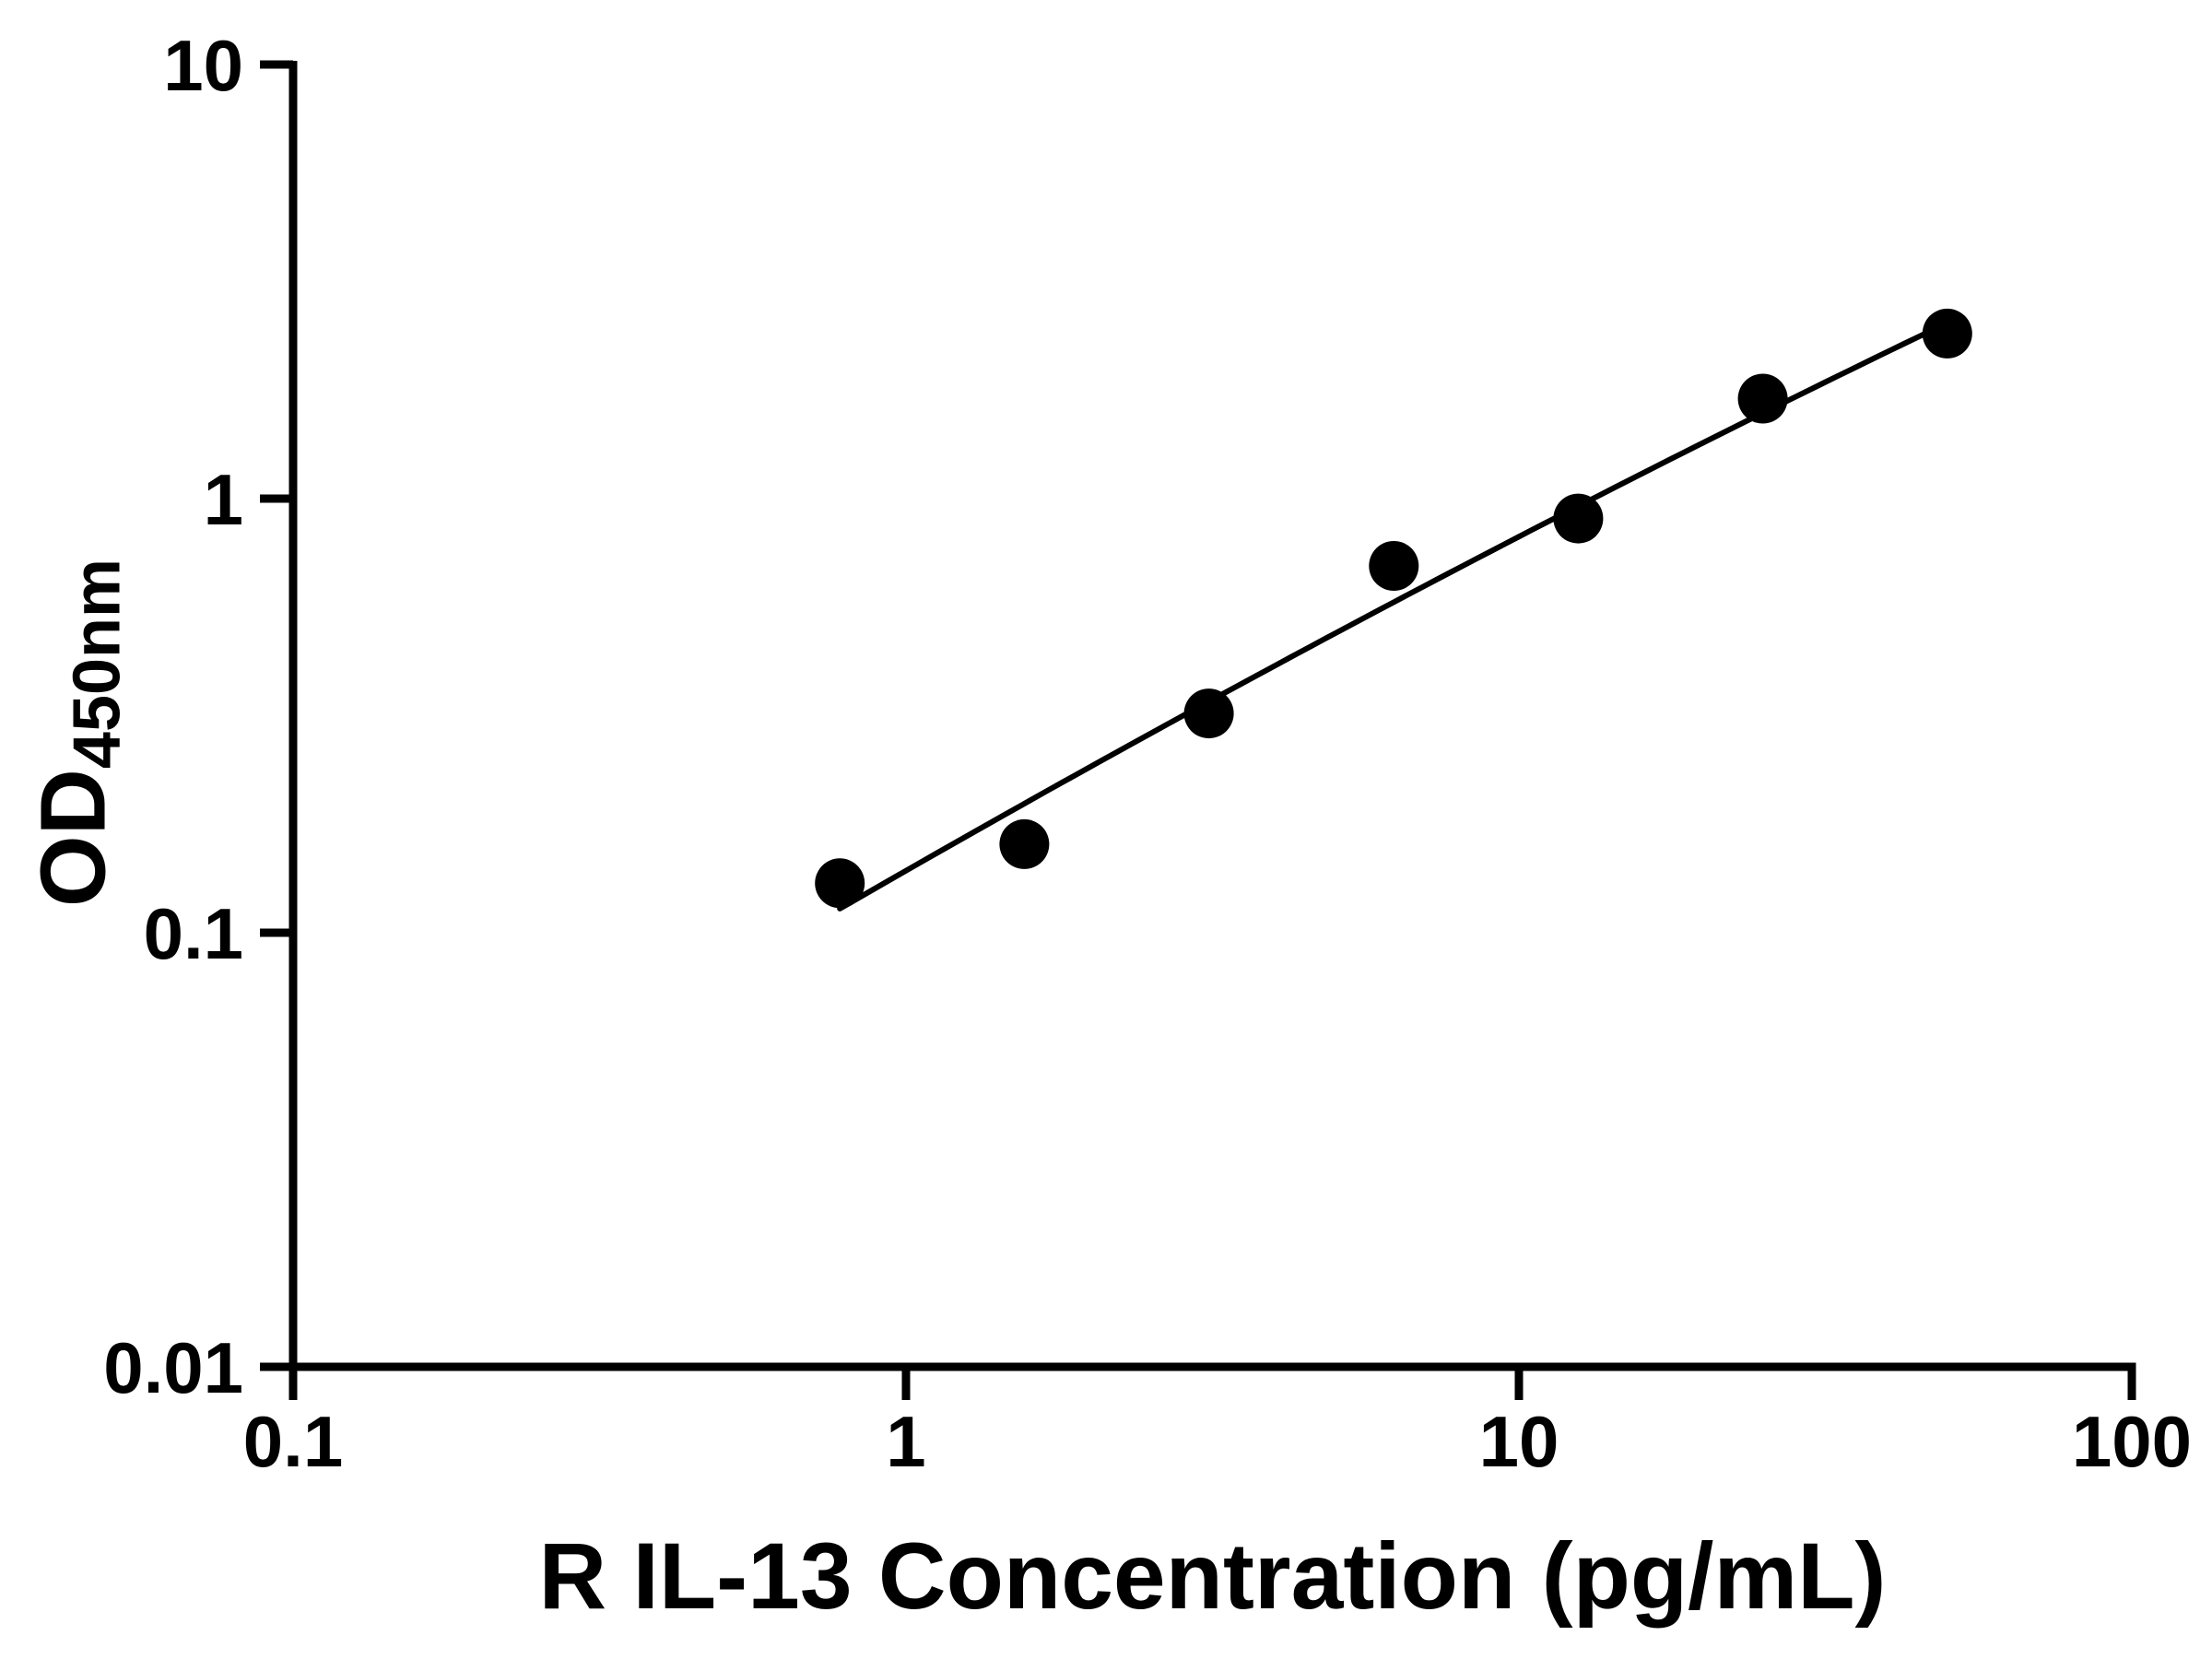  I want to click on y-tick-label: 0.01, so click(173, 1367).